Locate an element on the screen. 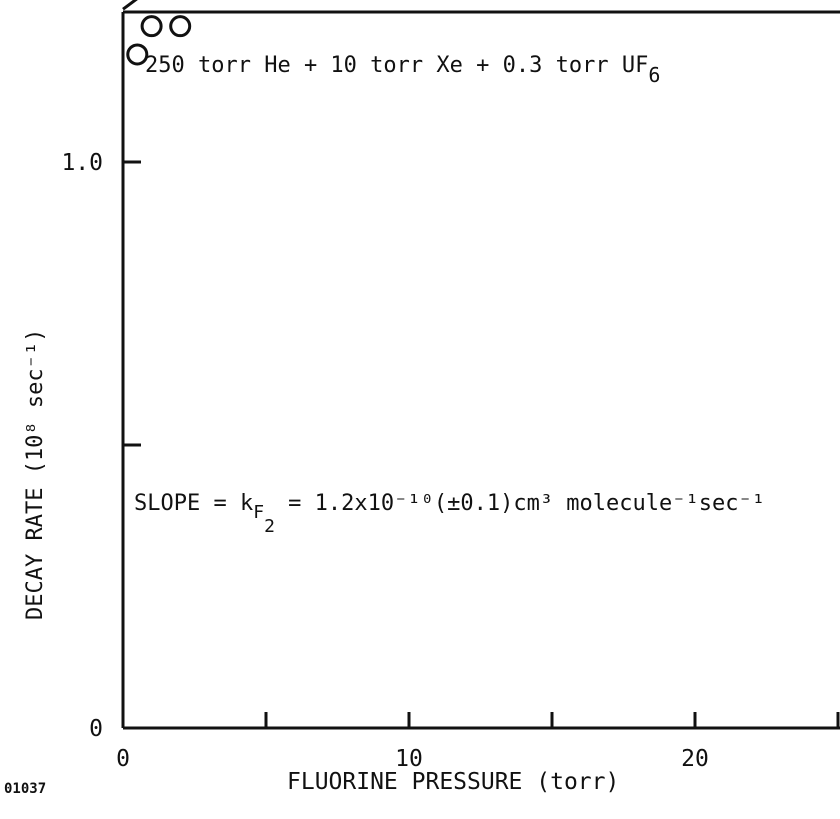 This screenshot has height=819, width=840. y-tick-label: 1.0 is located at coordinates (82, 163).